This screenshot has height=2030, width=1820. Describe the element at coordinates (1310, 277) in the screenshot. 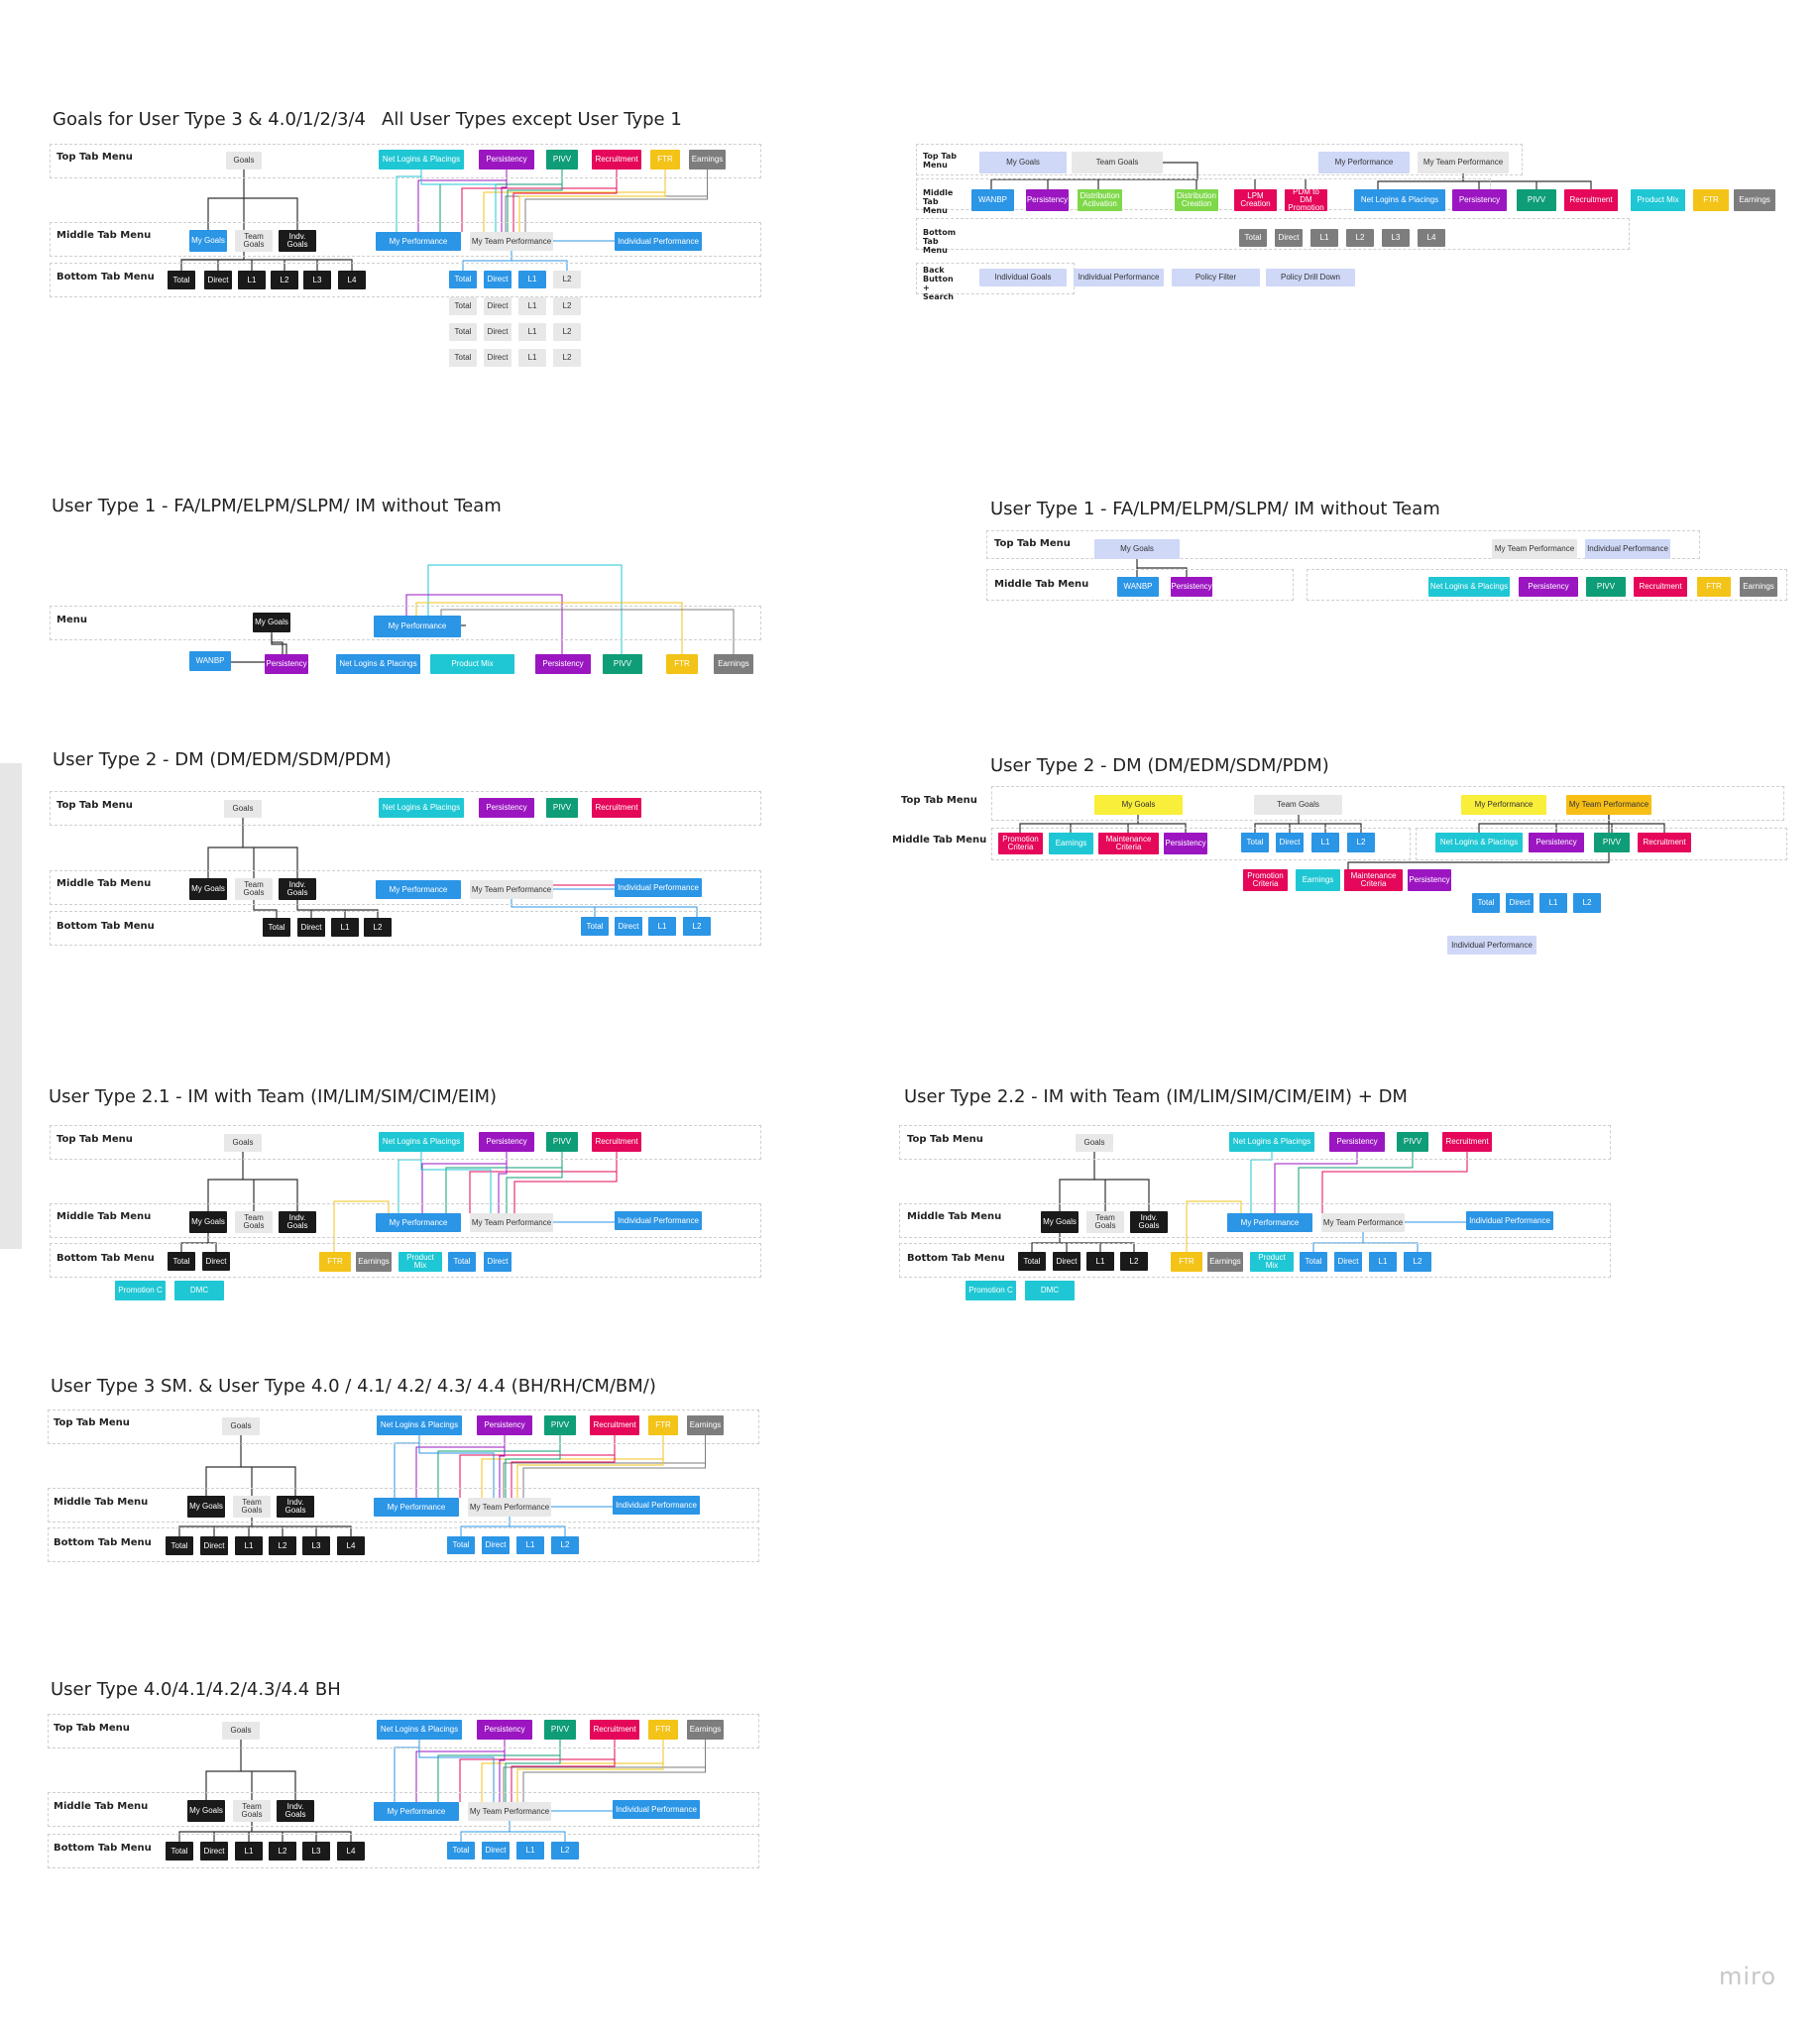

I see `node-policy-drill-down: Policy Drill Down` at that location.